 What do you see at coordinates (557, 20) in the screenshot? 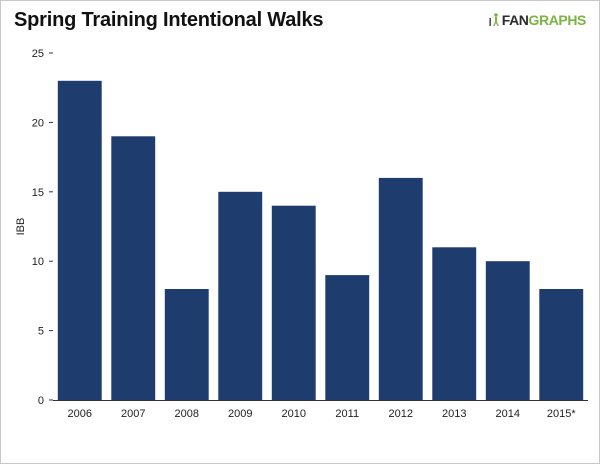
I see `logo-text-graphs: GRAPHS` at bounding box center [557, 20].